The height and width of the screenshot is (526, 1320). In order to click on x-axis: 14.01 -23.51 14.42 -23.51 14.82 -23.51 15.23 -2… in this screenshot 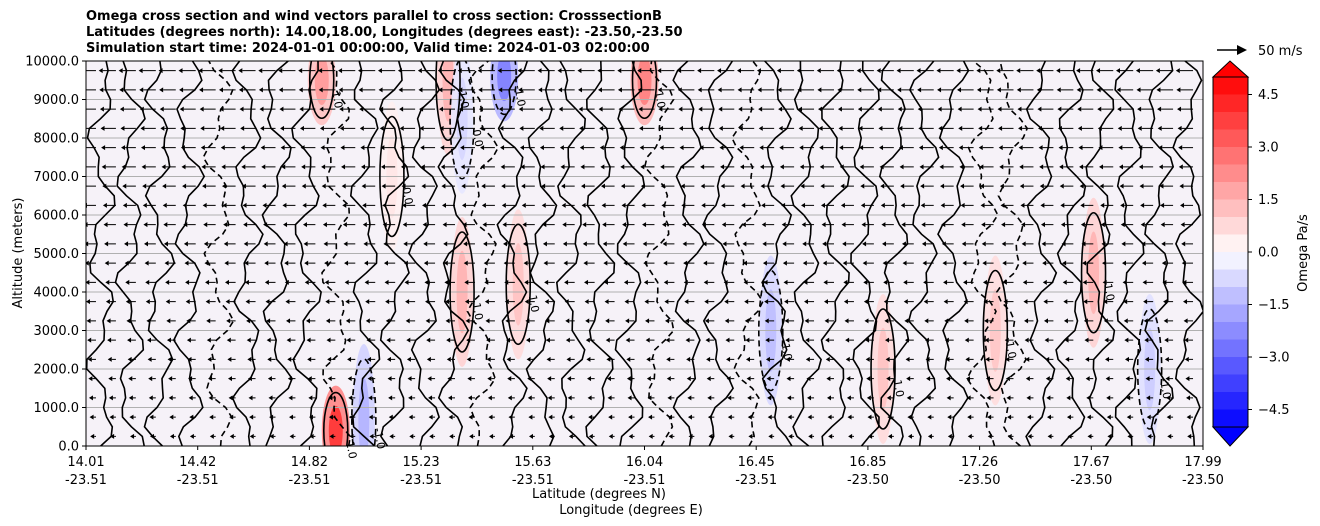, I will do `click(644, 467)`.